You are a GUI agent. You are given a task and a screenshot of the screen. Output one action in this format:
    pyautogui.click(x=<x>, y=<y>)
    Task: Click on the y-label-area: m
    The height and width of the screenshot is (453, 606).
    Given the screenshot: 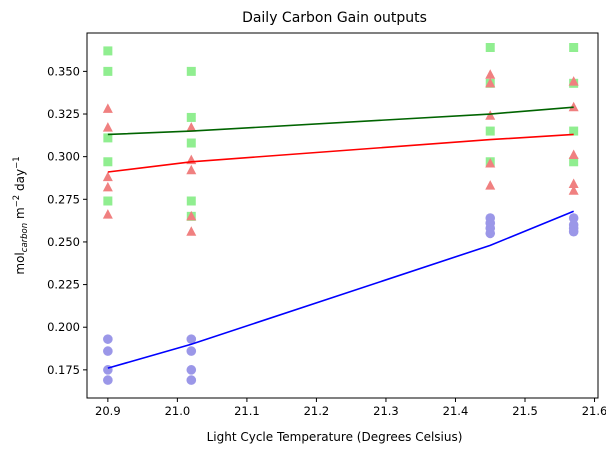 What is the action you would take?
    pyautogui.click(x=20, y=215)
    